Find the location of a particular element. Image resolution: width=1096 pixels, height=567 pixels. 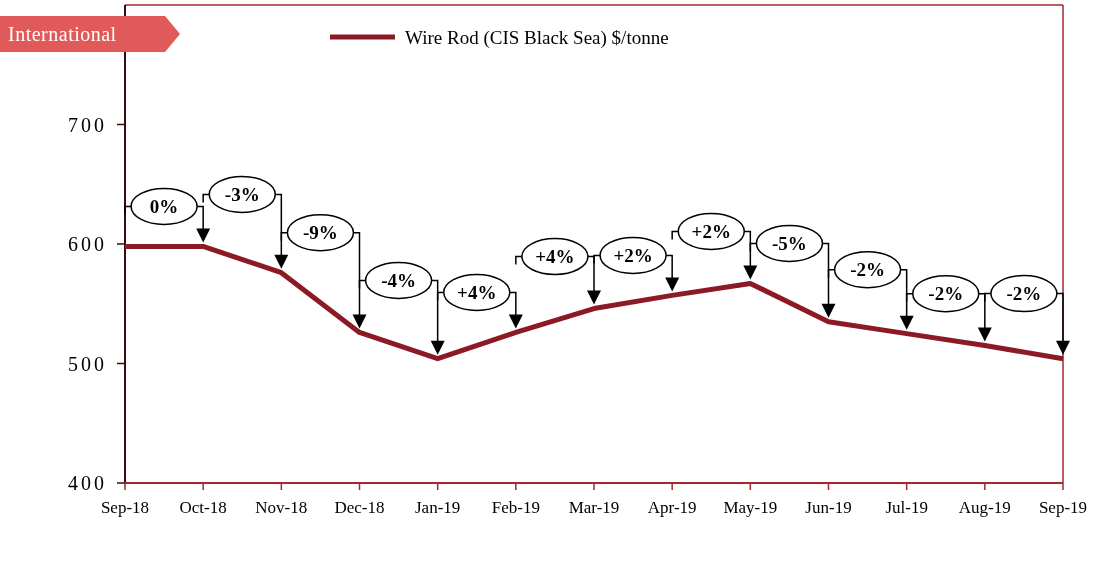

x-tick-label: Sep-18 is located at coordinates (125, 507).